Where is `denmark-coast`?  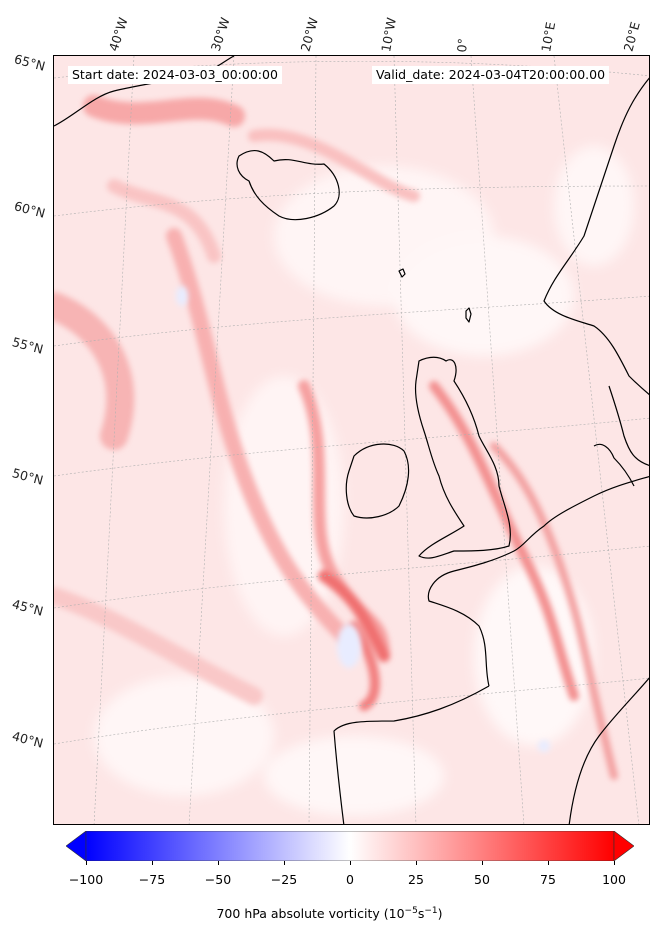
denmark-coast is located at coordinates (628, 425).